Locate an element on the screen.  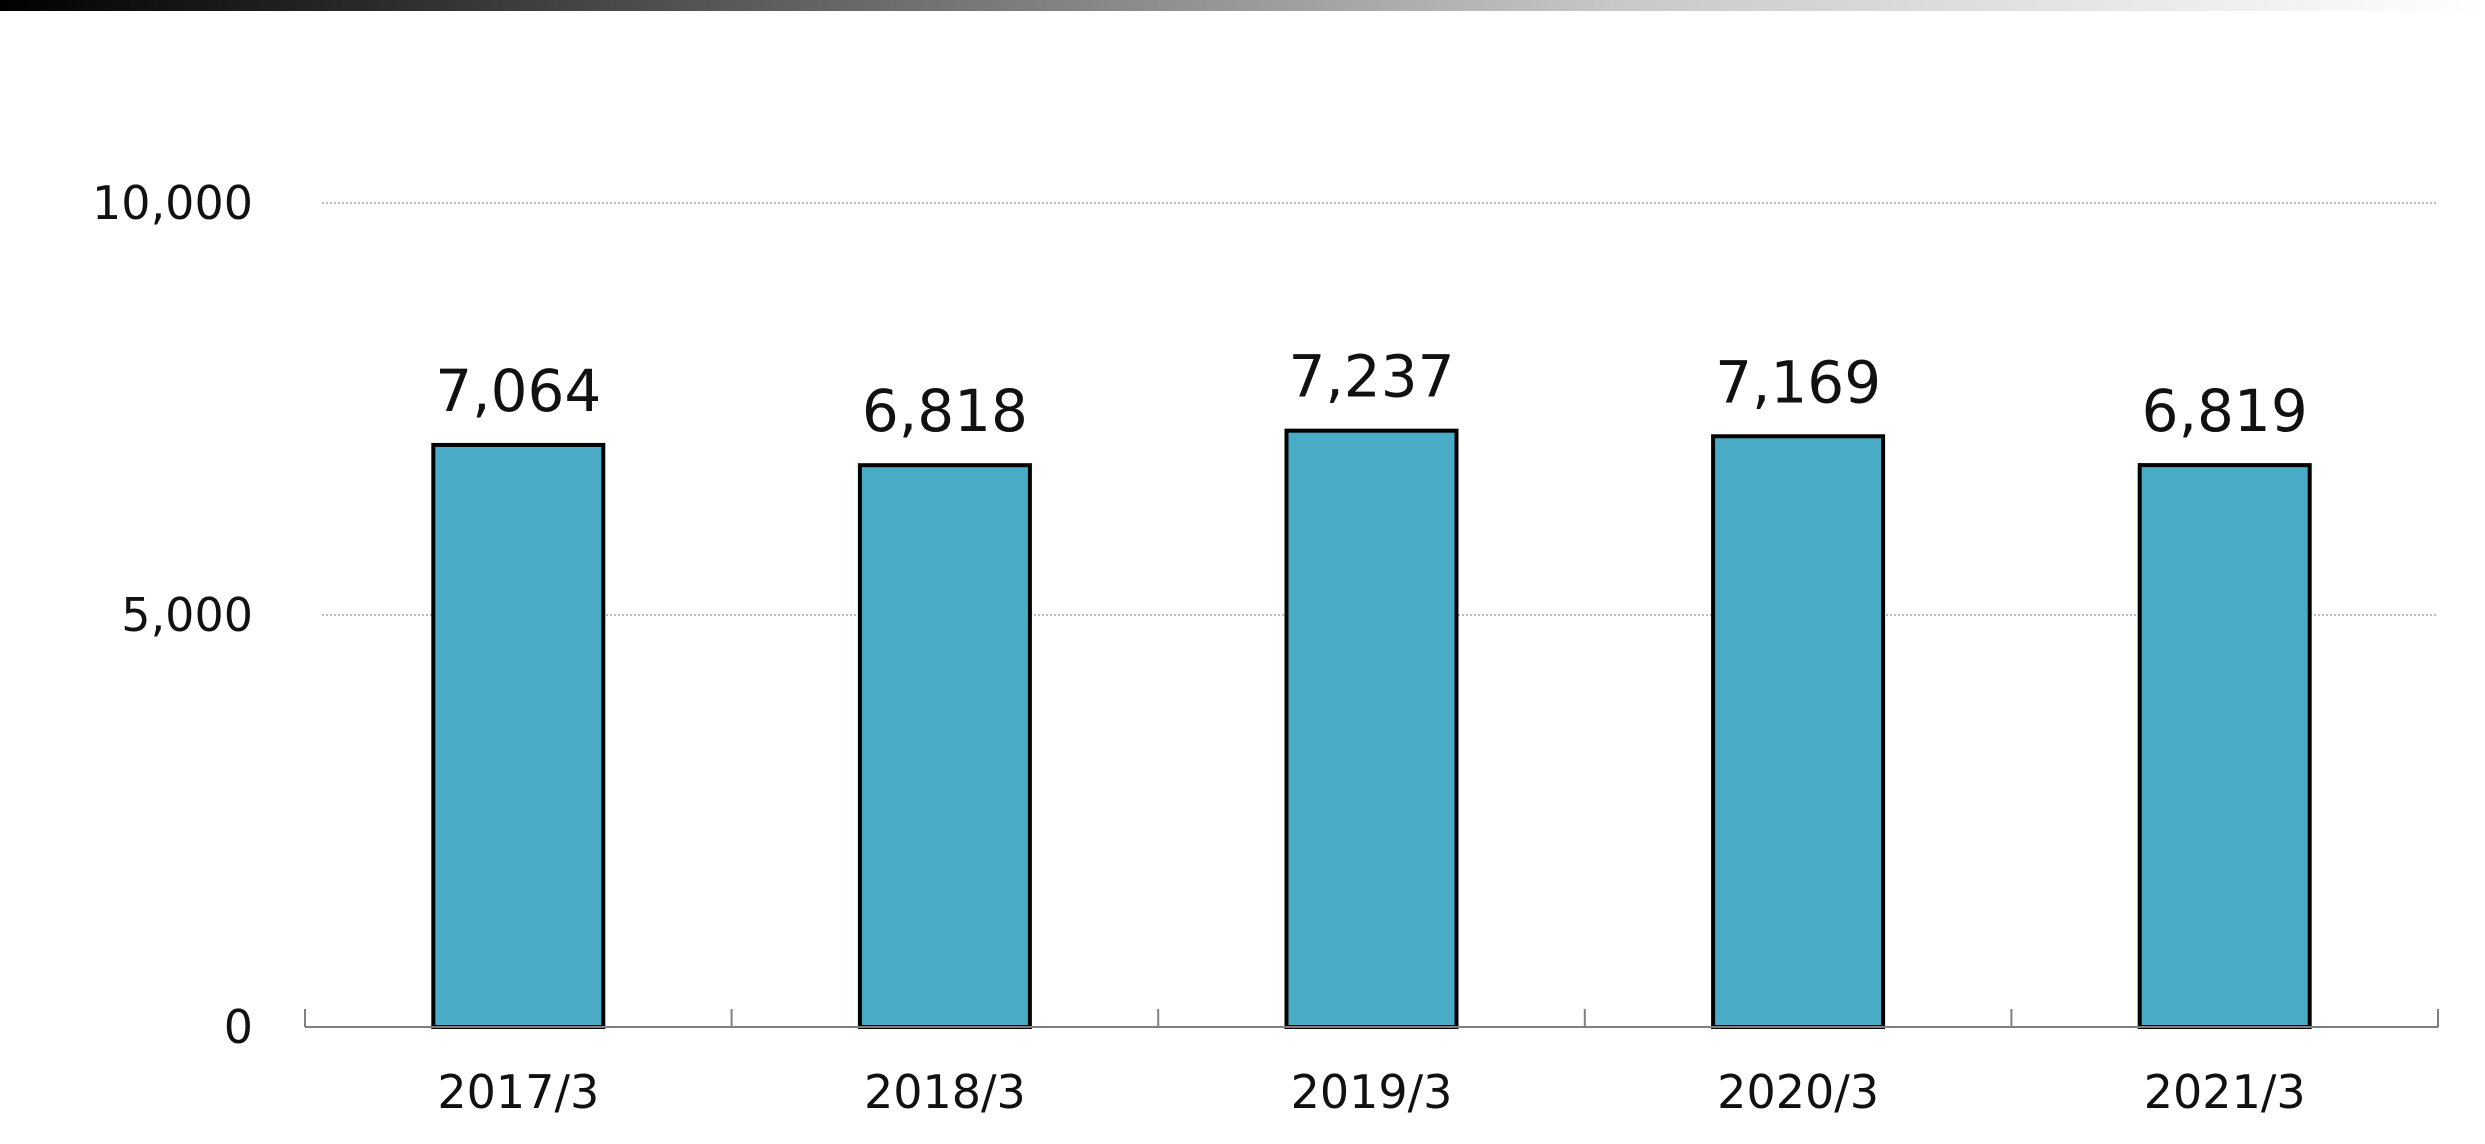
x-tick-label: 2020/3 is located at coordinates (1798, 1092).